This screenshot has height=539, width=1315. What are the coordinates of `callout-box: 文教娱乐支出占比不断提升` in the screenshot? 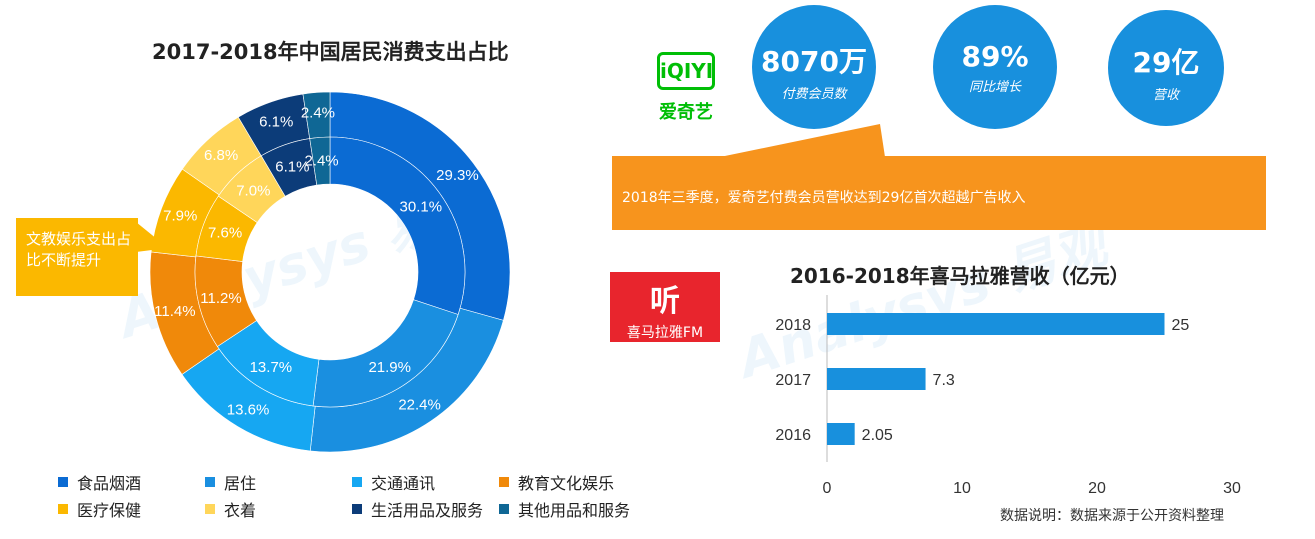 It's located at (77, 257).